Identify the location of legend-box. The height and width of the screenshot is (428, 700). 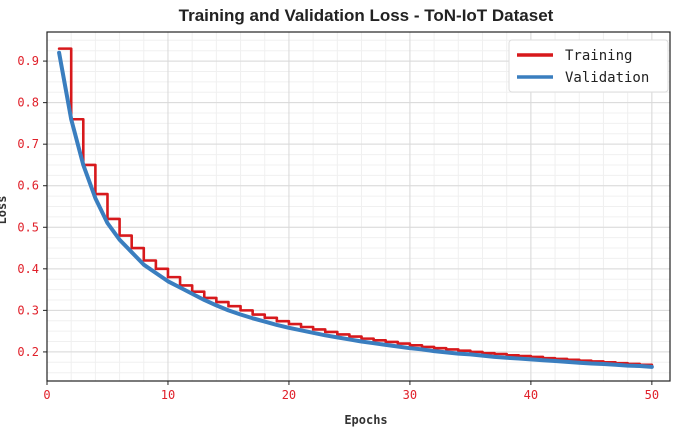
(588, 66).